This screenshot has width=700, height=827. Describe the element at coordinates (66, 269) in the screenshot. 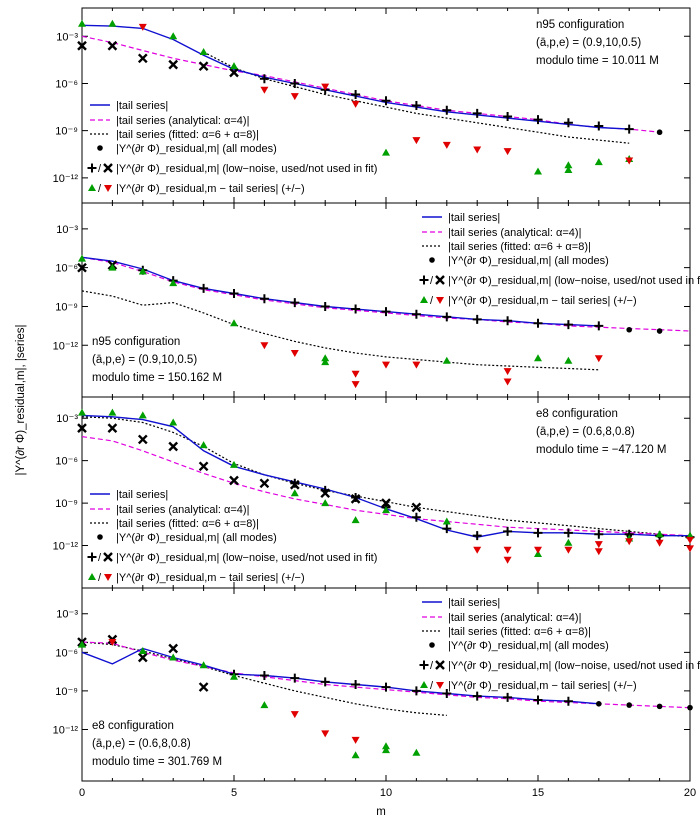

I see `y-tick-label: 10⁻⁶` at that location.